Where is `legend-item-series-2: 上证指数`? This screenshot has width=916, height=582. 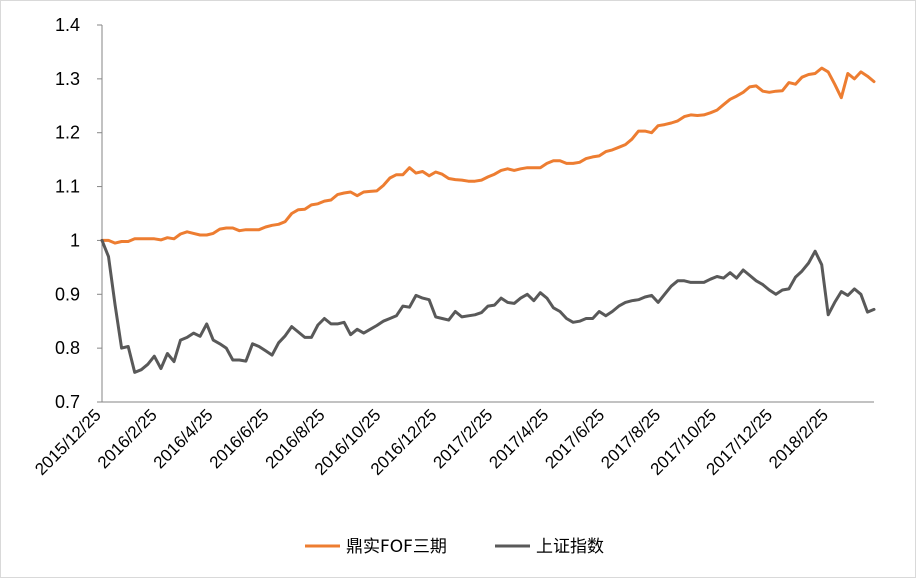
legend-item-series-2: 上证指数 is located at coordinates (549, 547).